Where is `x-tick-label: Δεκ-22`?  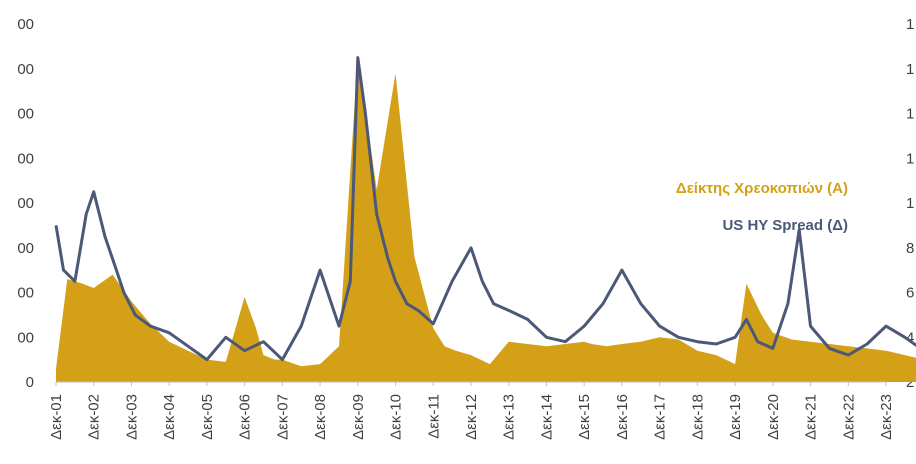
x-tick-label: Δεκ-22 is located at coordinates (848, 417).